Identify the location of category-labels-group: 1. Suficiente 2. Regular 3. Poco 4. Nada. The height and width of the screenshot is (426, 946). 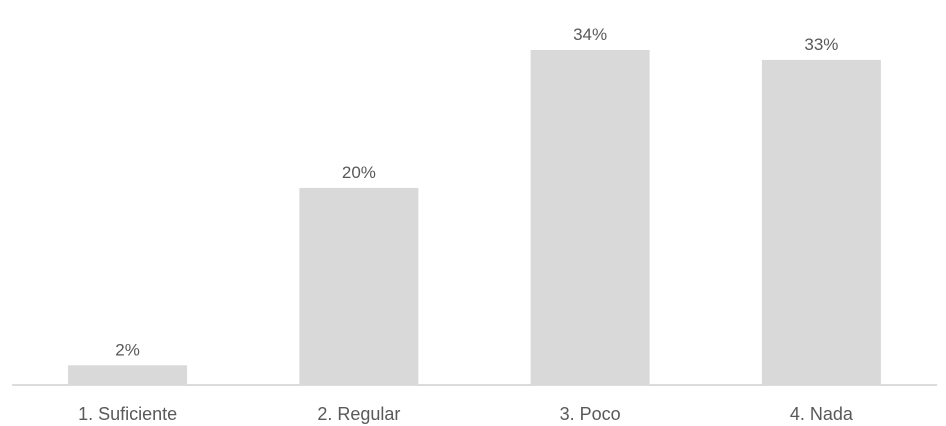
(466, 414).